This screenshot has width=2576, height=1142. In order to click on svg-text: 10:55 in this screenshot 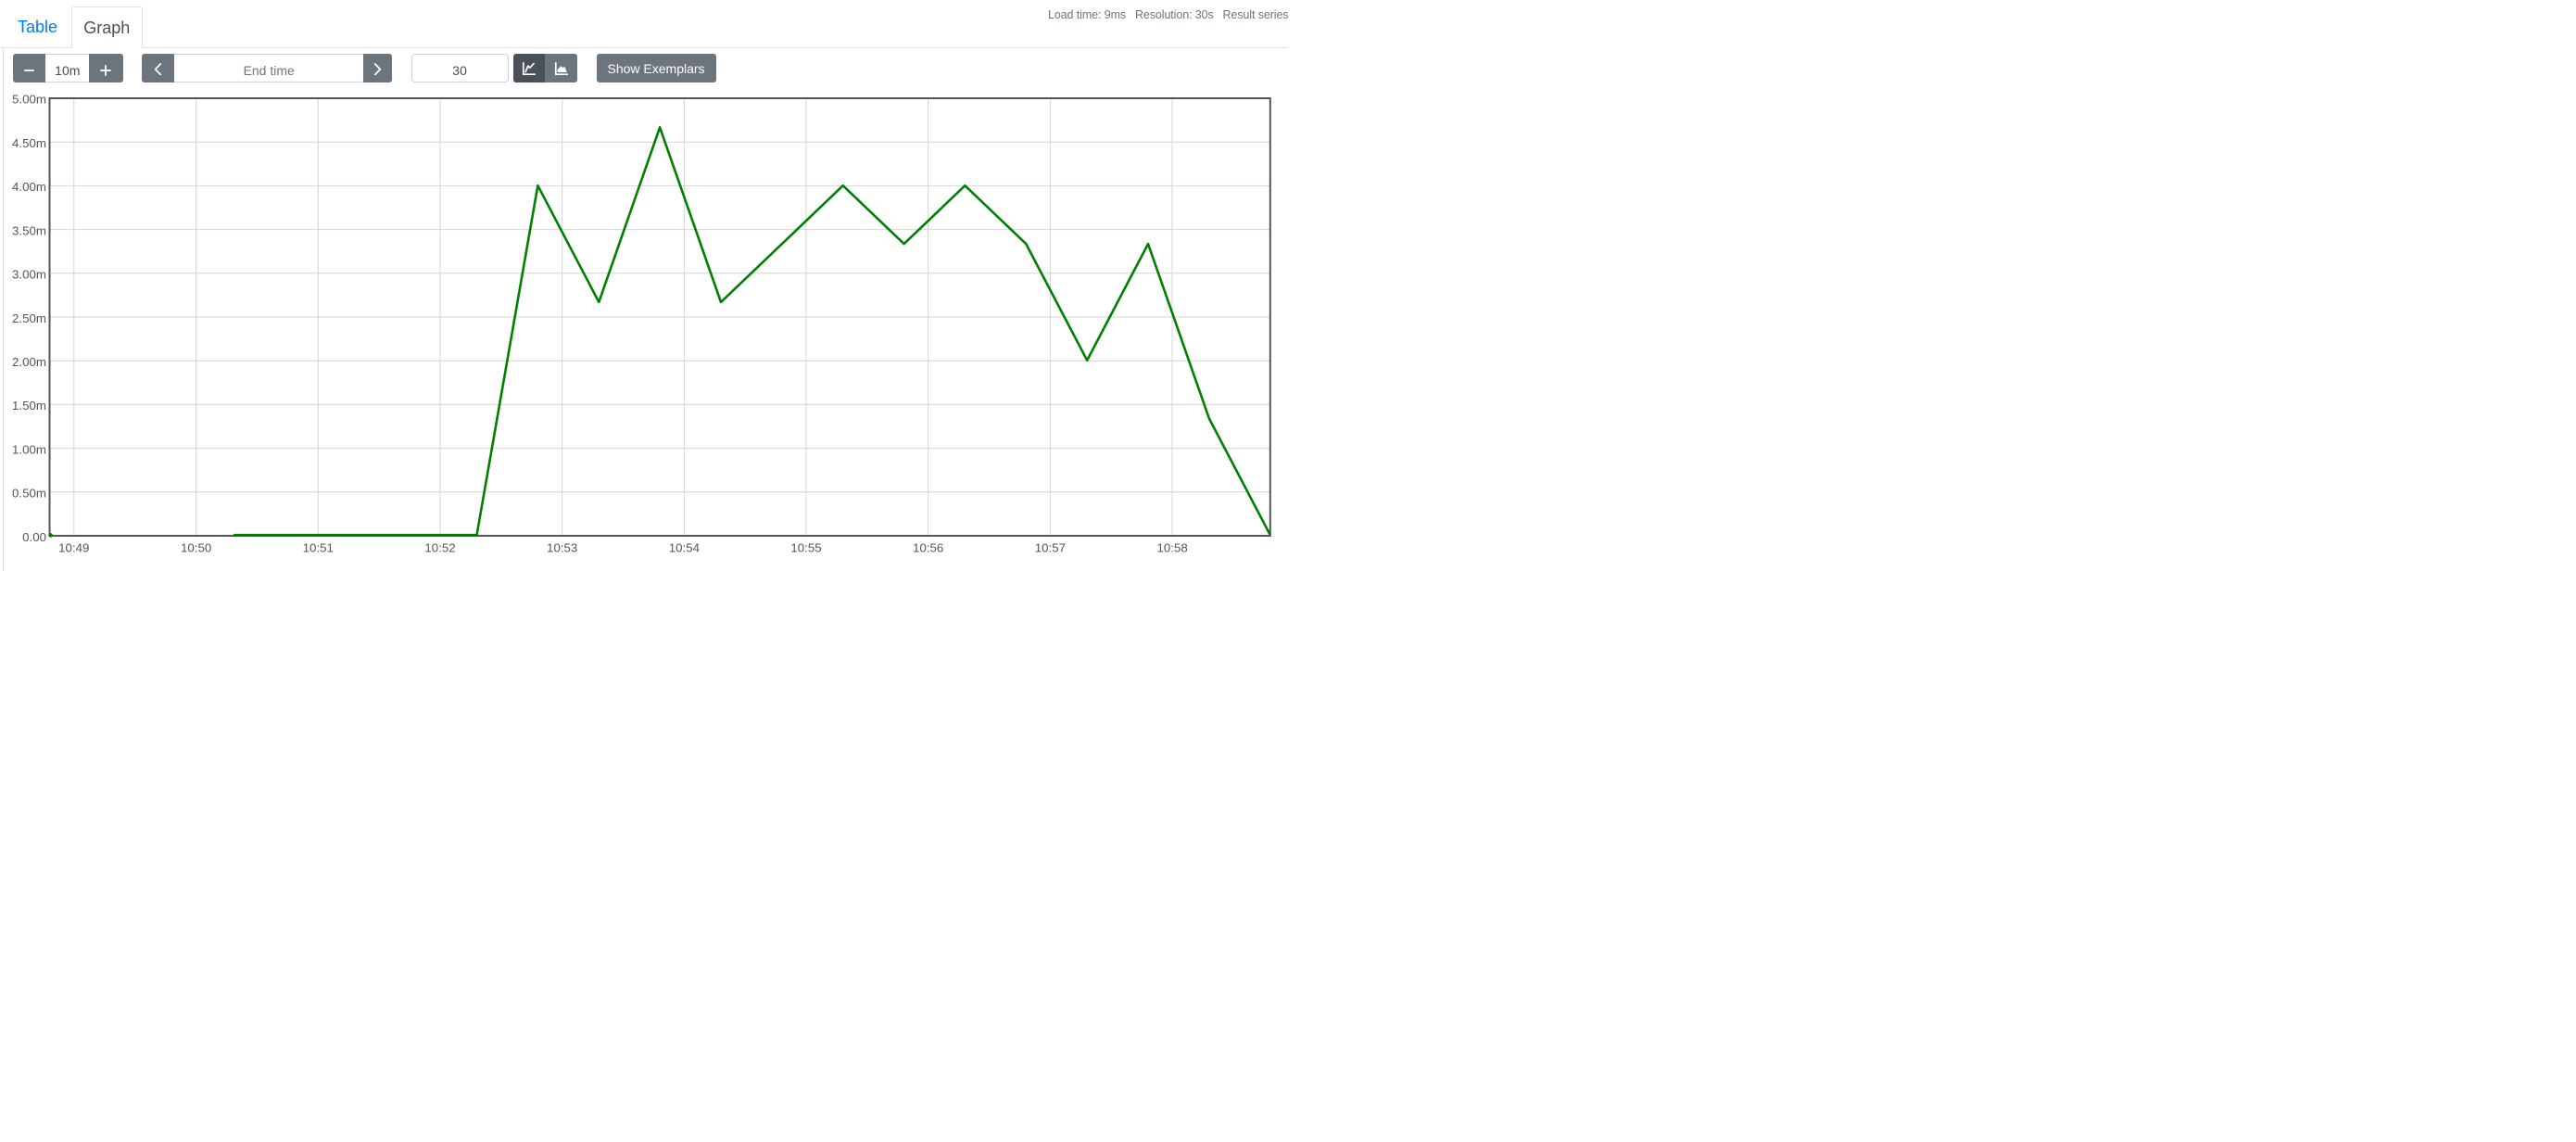, I will do `click(805, 548)`.